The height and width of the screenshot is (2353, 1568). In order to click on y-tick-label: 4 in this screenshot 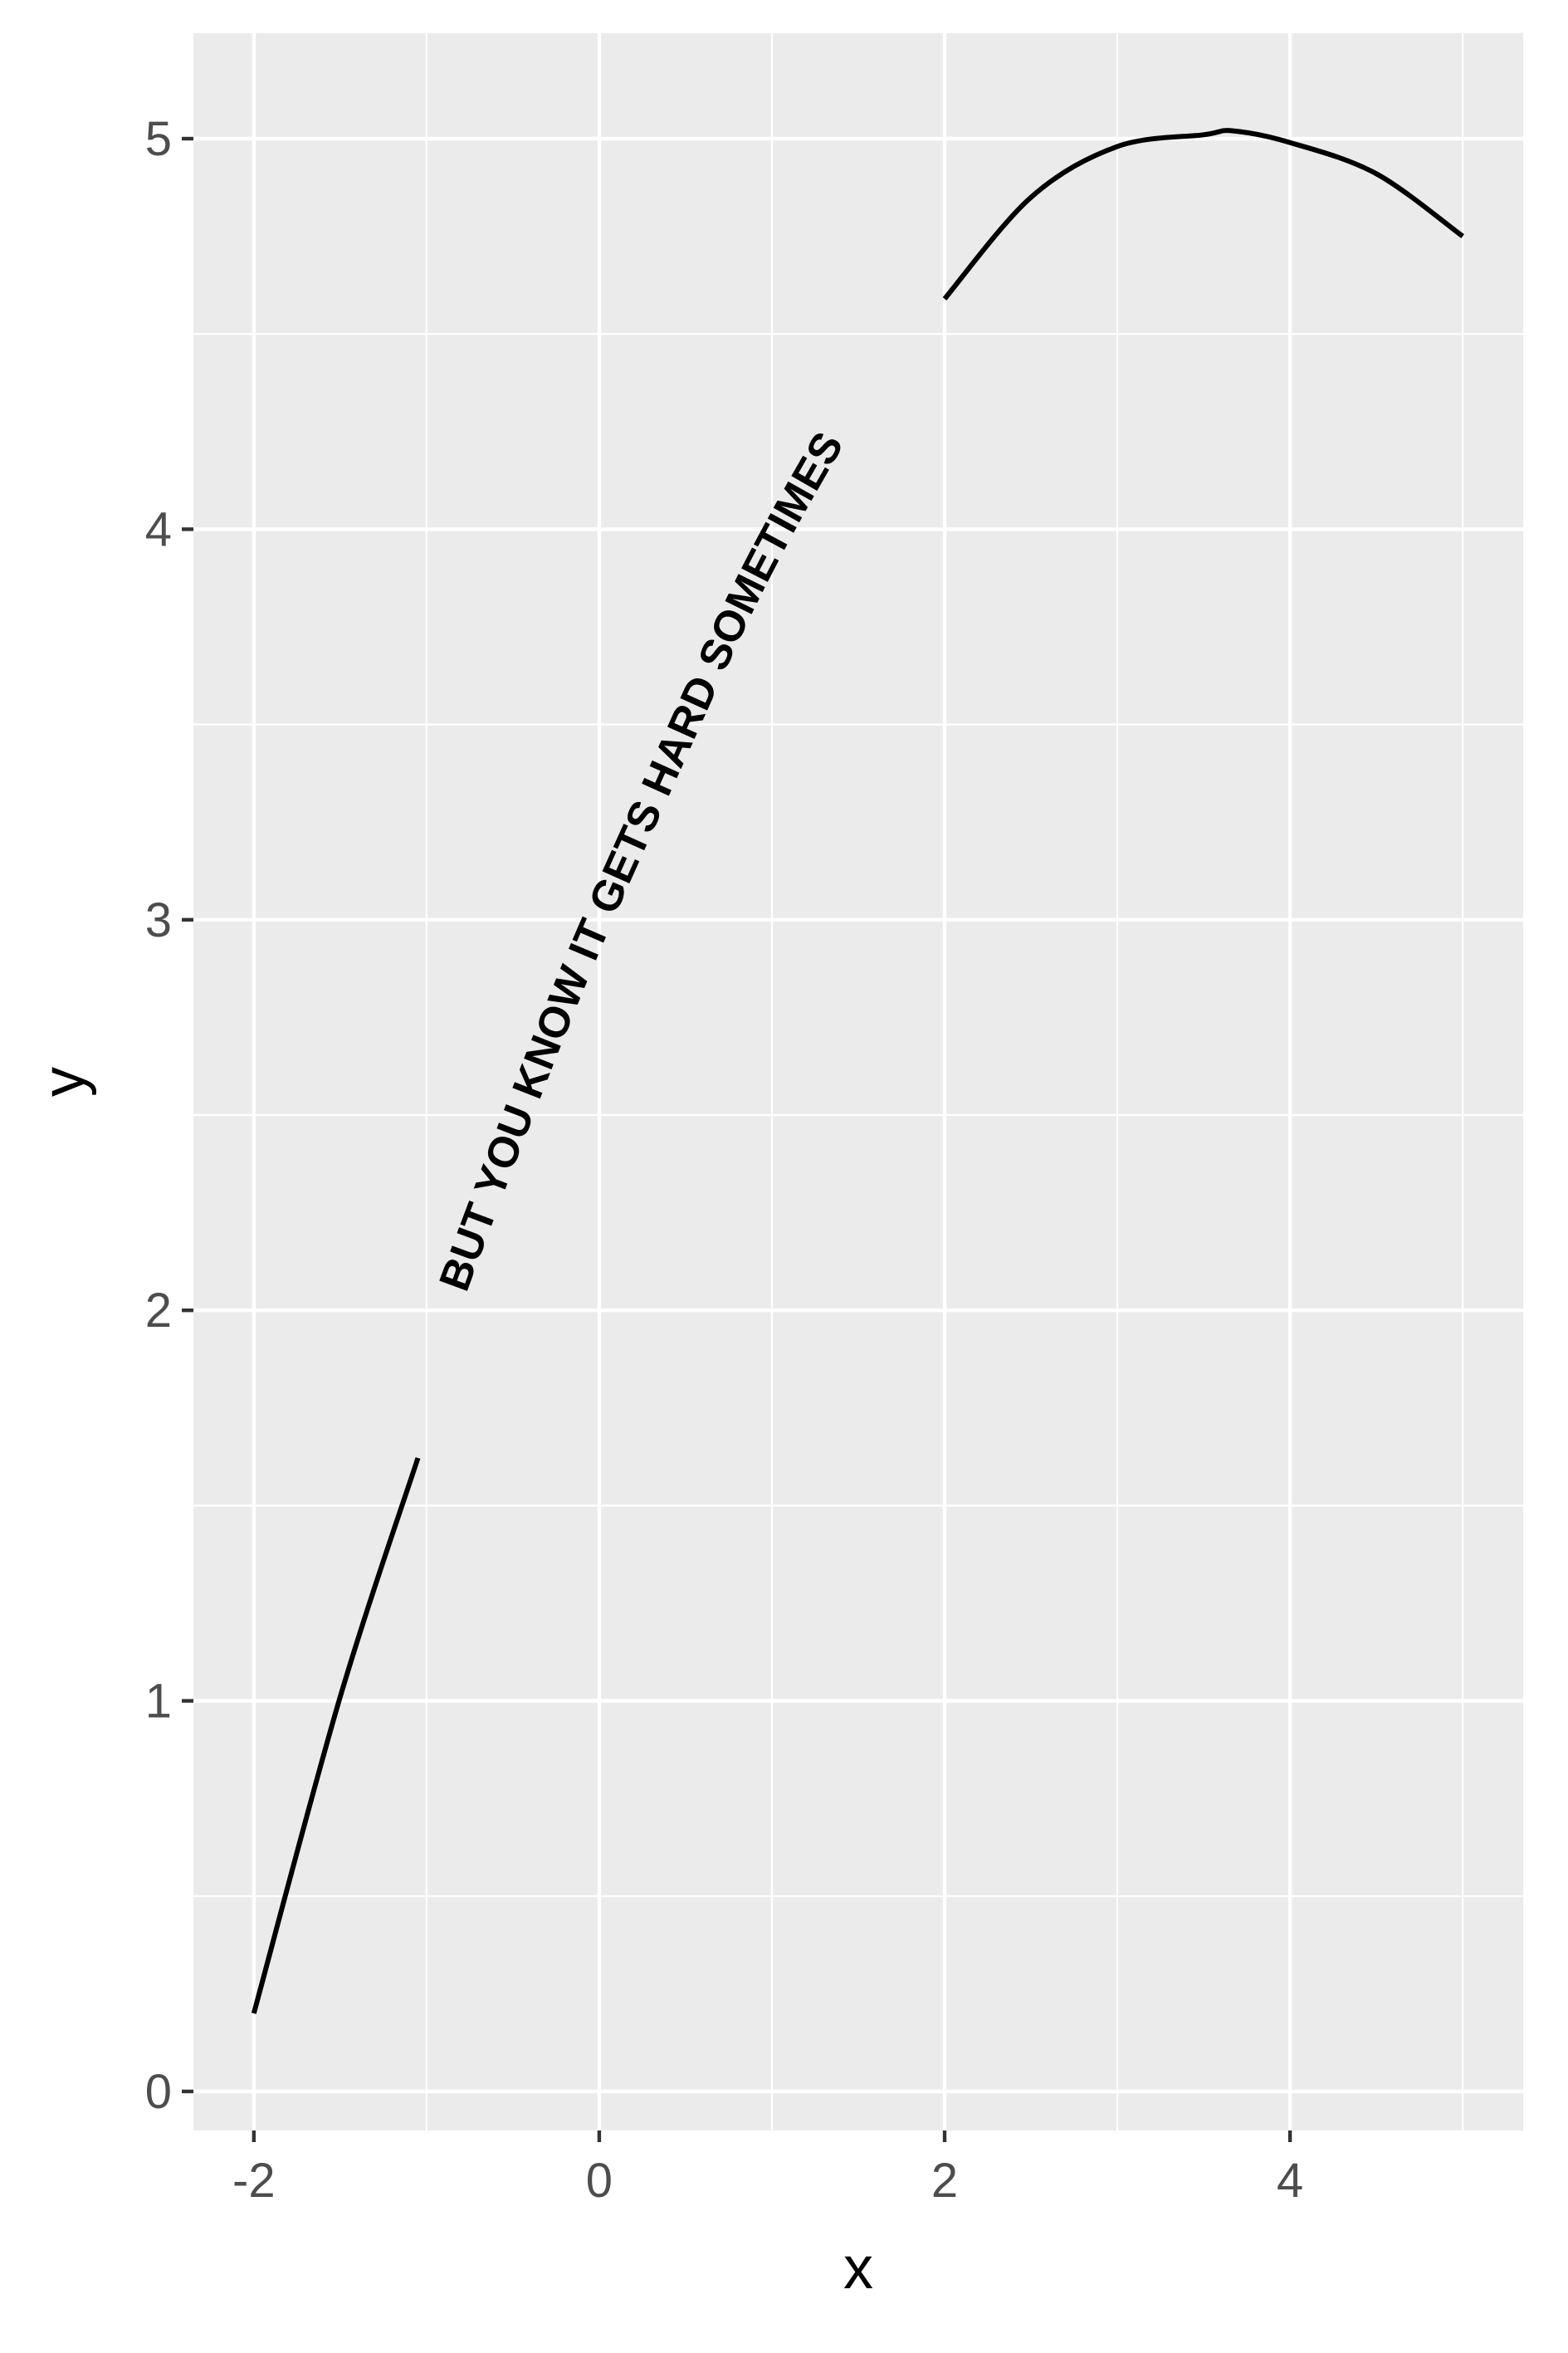, I will do `click(158, 529)`.